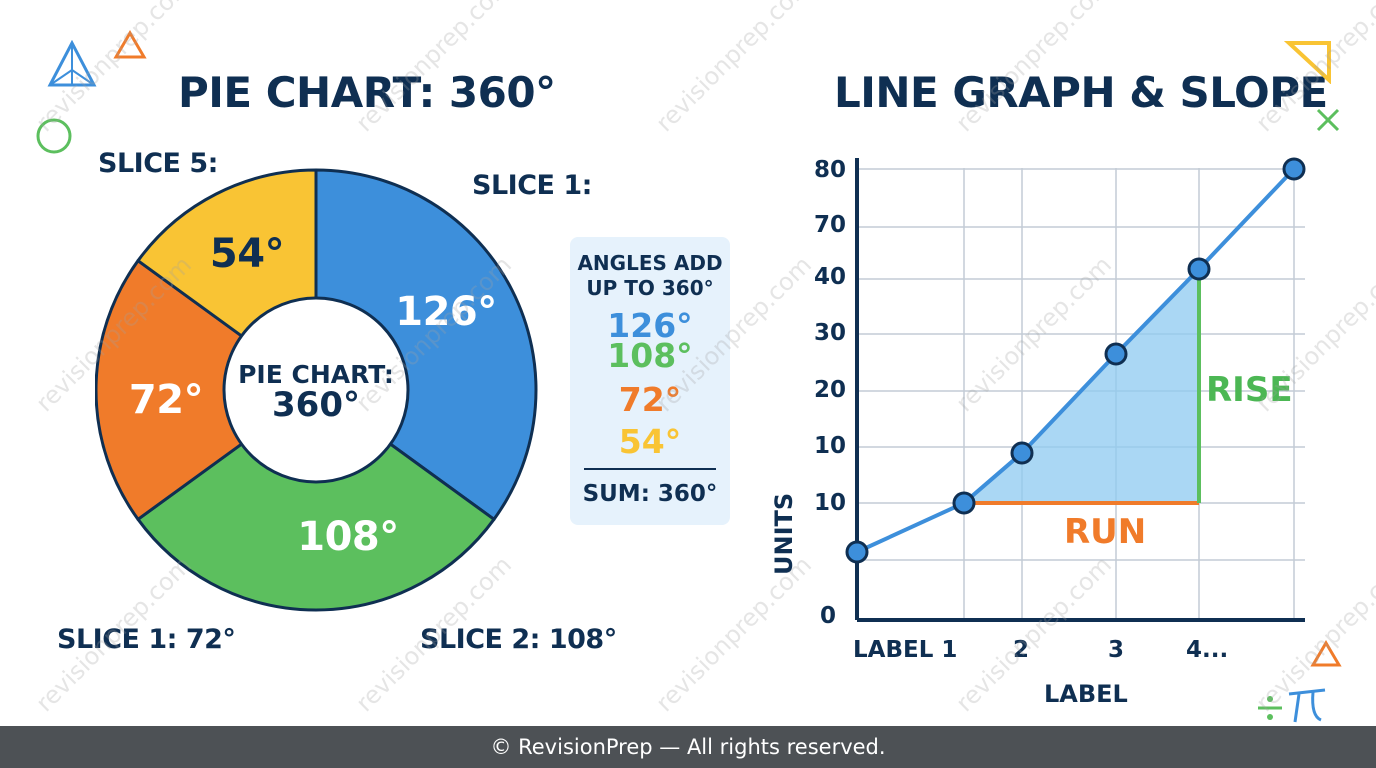 Image resolution: width=1376 pixels, height=768 pixels. I want to click on slice-label-top-right: SLICE 1:, so click(532, 185).